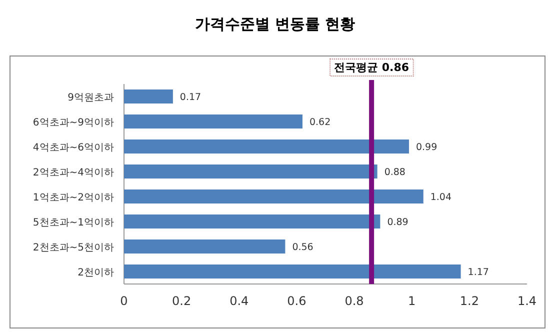 The height and width of the screenshot is (332, 550). I want to click on data-label: 0.17, so click(191, 97).